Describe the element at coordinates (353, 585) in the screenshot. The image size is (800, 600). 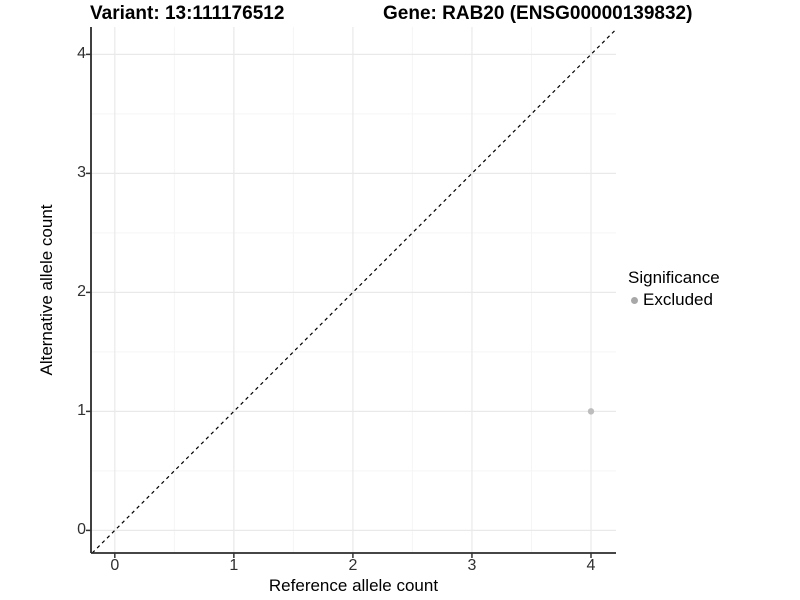
I see `x-axis-title: Reference allele count` at that location.